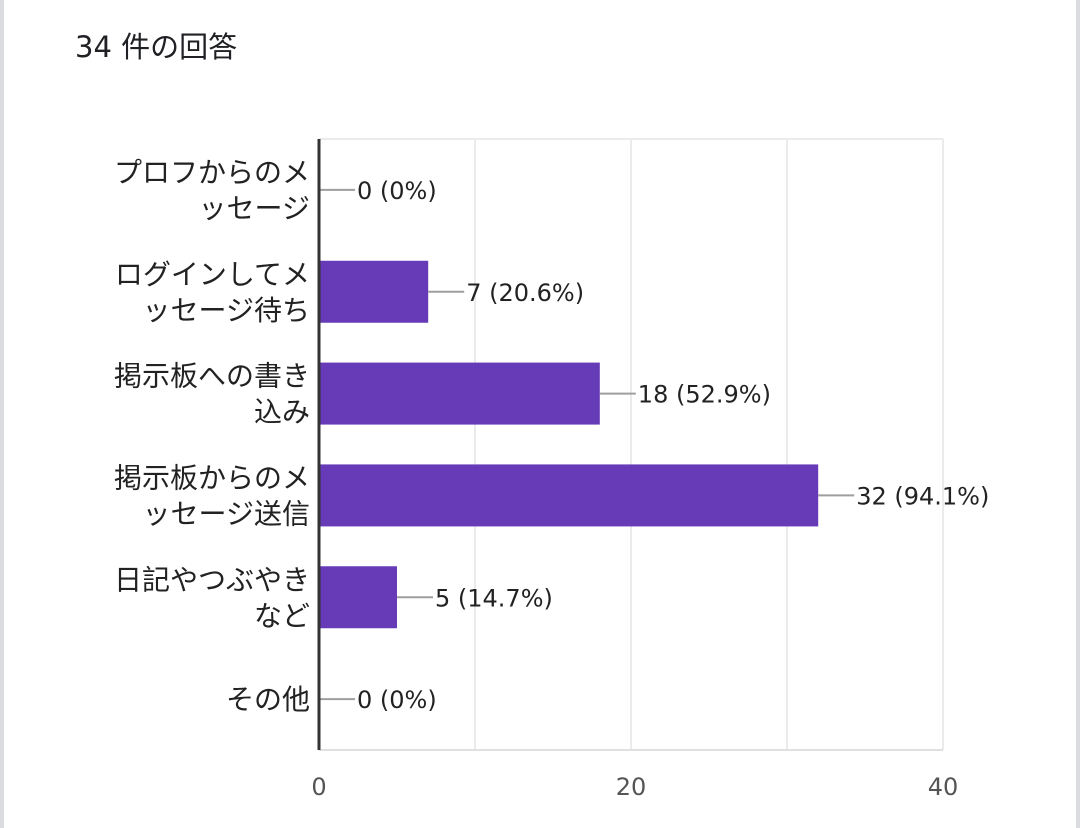 This screenshot has height=828, width=1080. What do you see at coordinates (282, 412) in the screenshot?
I see `category-label: 込み` at bounding box center [282, 412].